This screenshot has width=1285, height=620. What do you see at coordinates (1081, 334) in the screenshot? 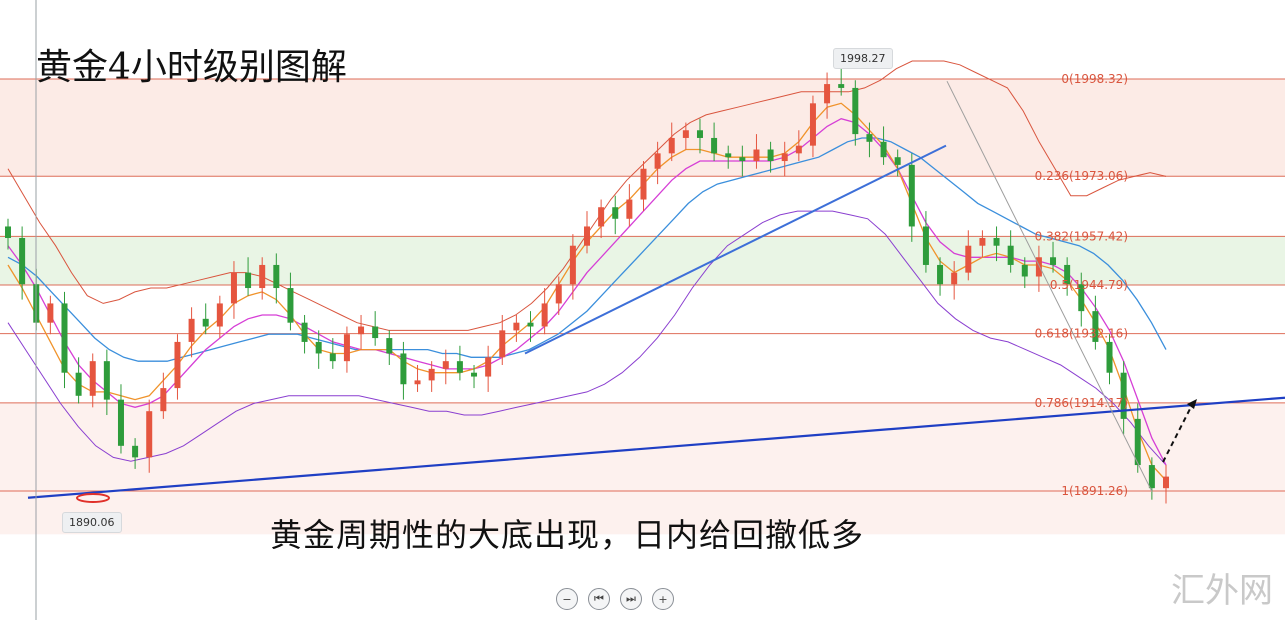
I see `fib-label: 0.618(1932.16)` at bounding box center [1081, 334].